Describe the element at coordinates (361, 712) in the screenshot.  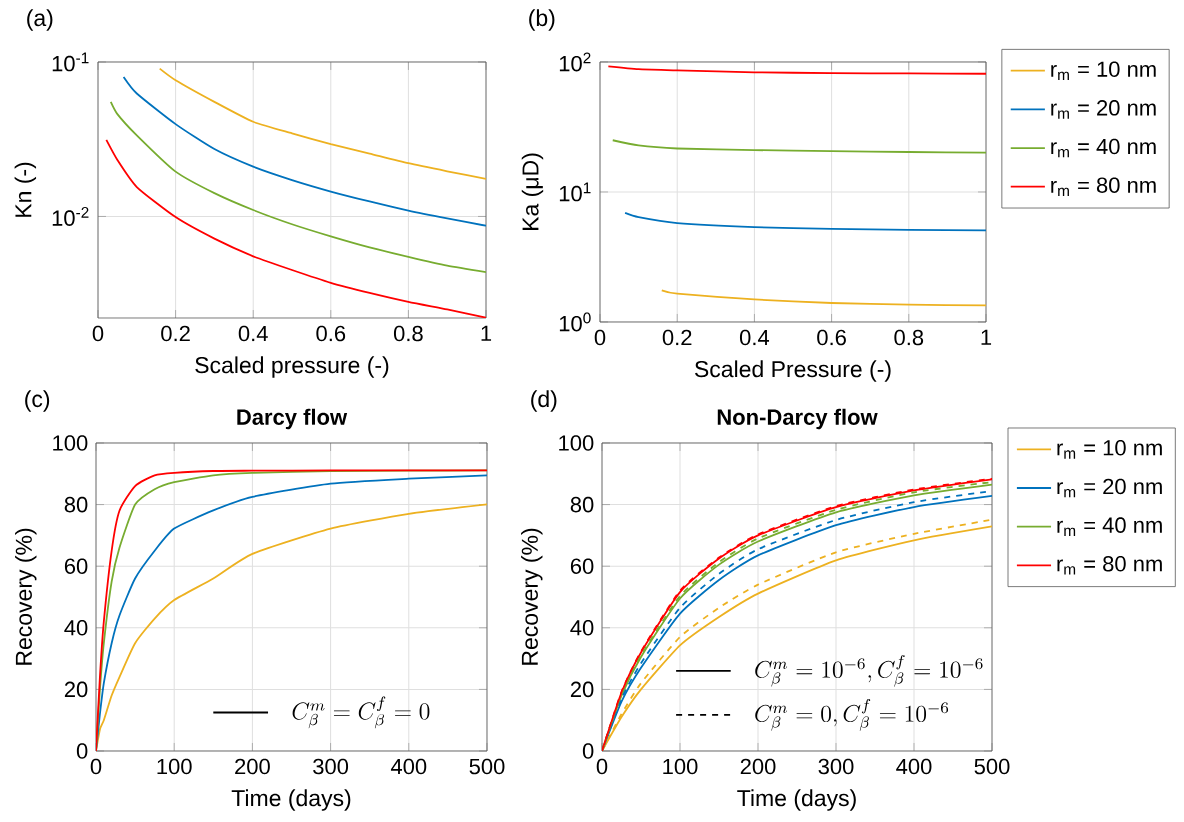
I see `annotation: $C_{\beta}^{m} = C_{\beta}^{f} = 0$` at that location.